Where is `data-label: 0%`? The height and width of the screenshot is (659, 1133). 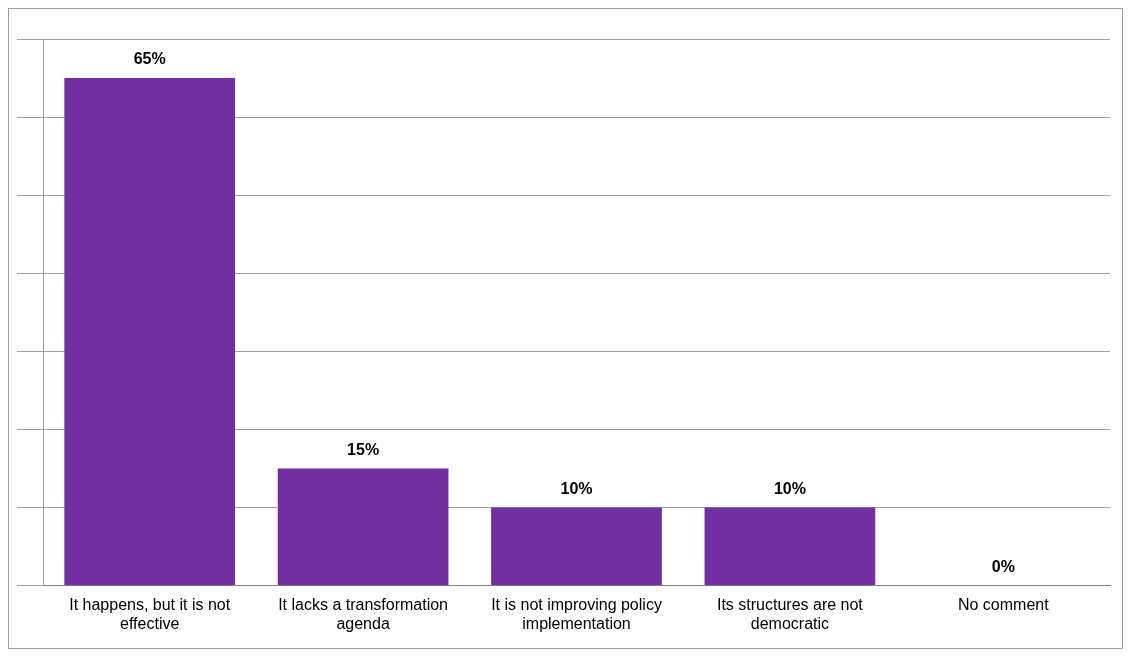 data-label: 0% is located at coordinates (1003, 567).